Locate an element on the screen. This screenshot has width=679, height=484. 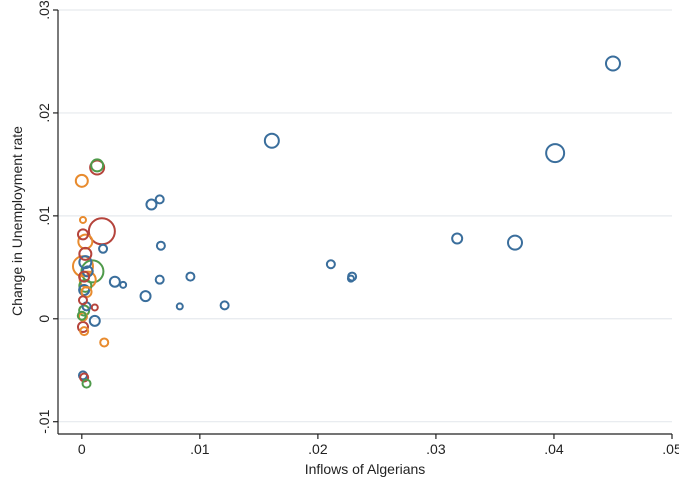
y-axis-title: Change in Unemployment rate is located at coordinates (17, 221).